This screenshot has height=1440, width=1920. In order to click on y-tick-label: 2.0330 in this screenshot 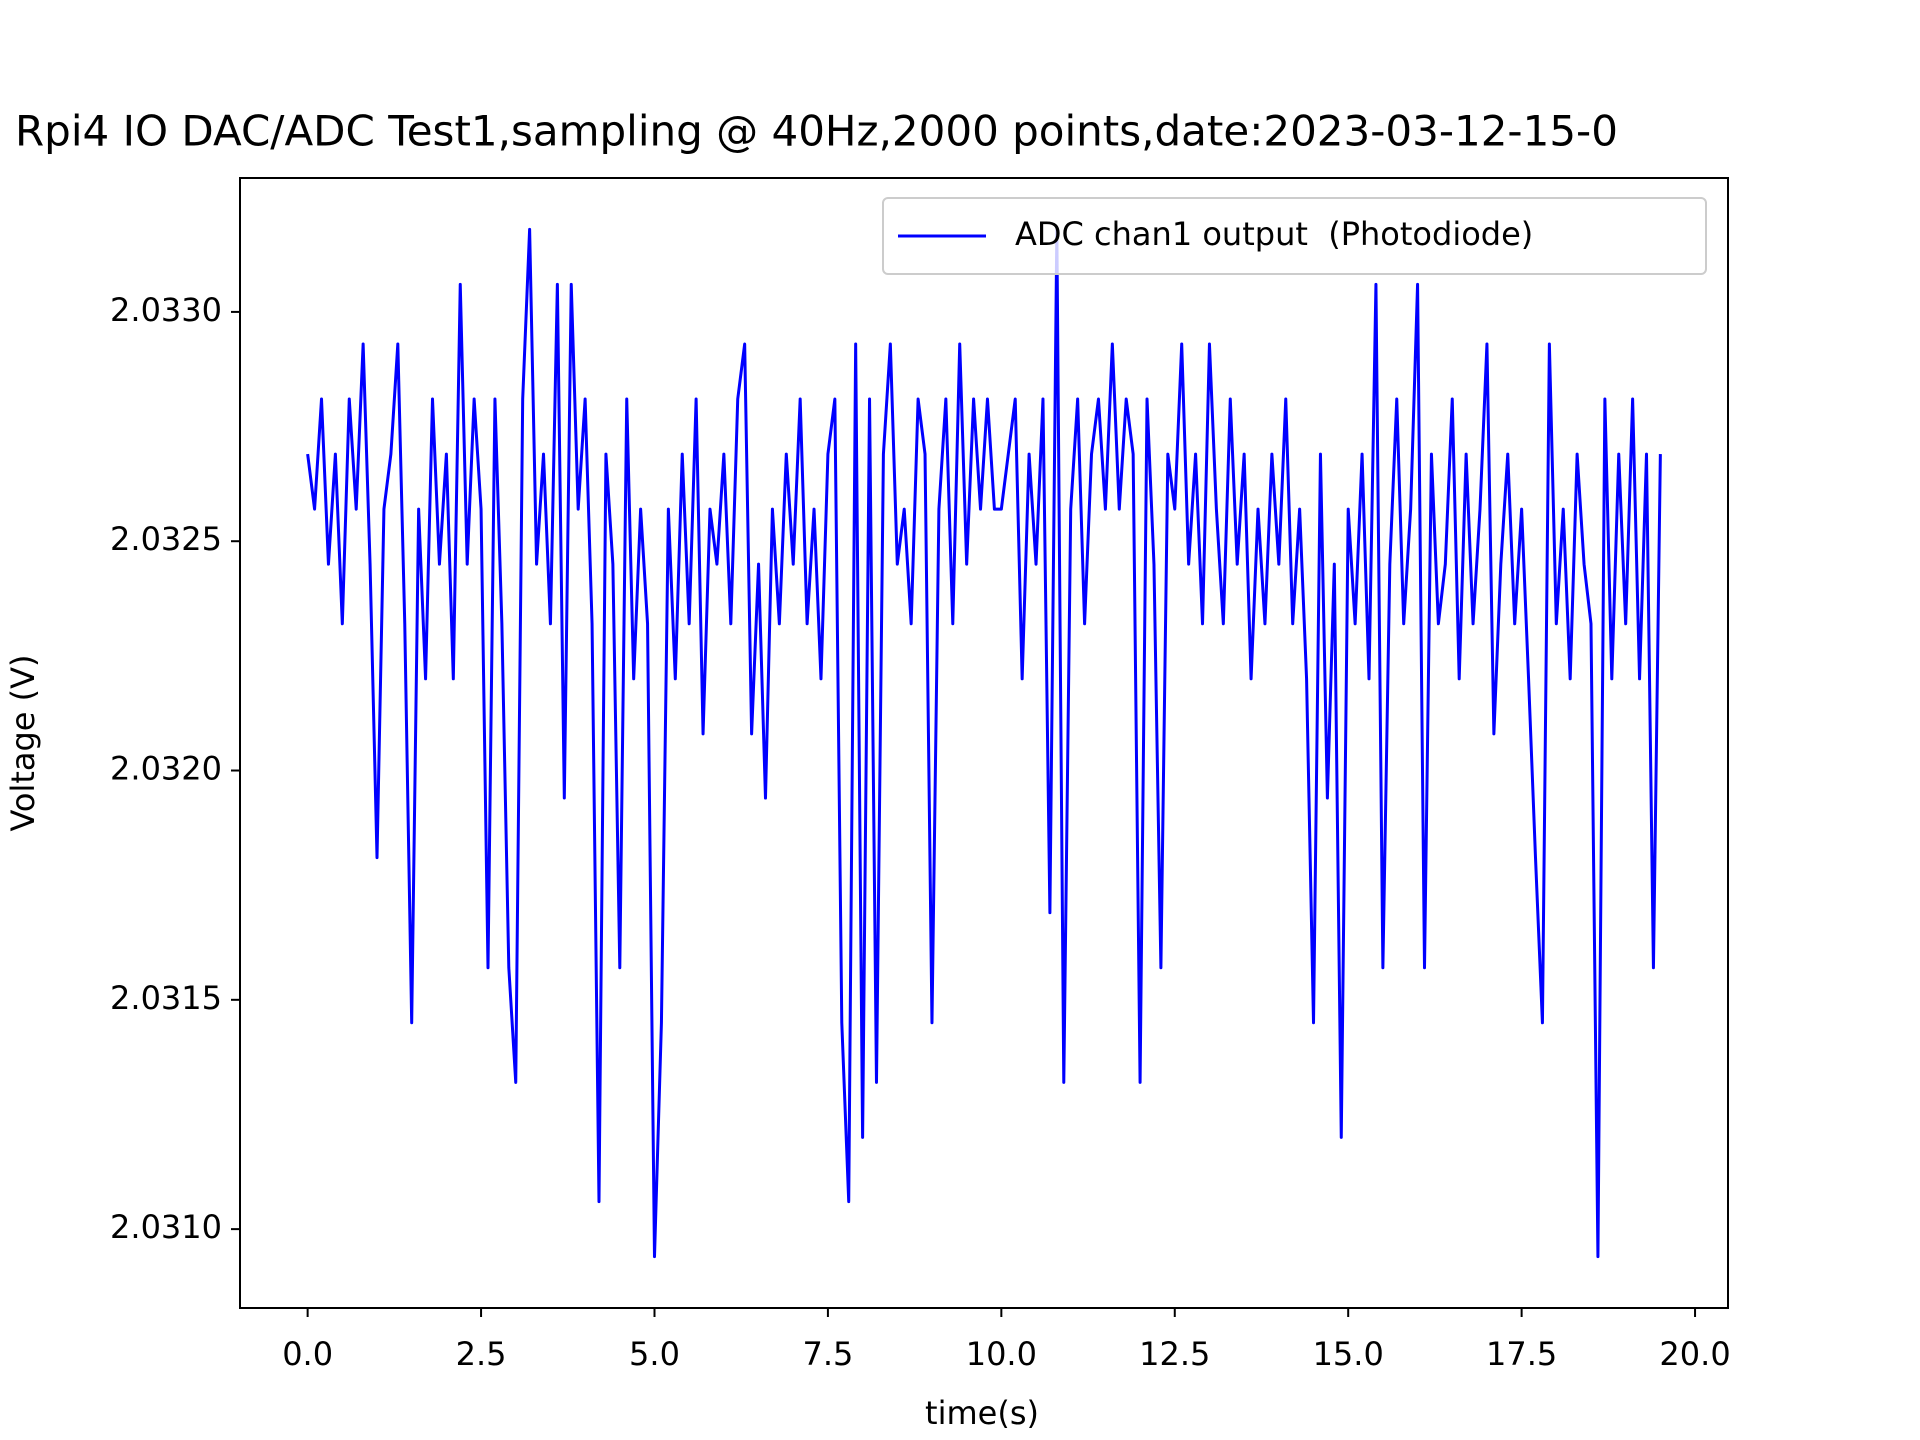, I will do `click(166, 310)`.